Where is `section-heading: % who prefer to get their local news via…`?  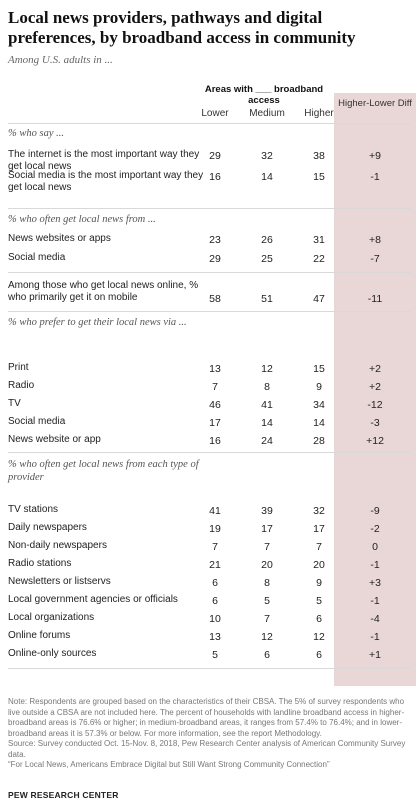 section-heading: % who prefer to get their local news via… is located at coordinates (97, 322).